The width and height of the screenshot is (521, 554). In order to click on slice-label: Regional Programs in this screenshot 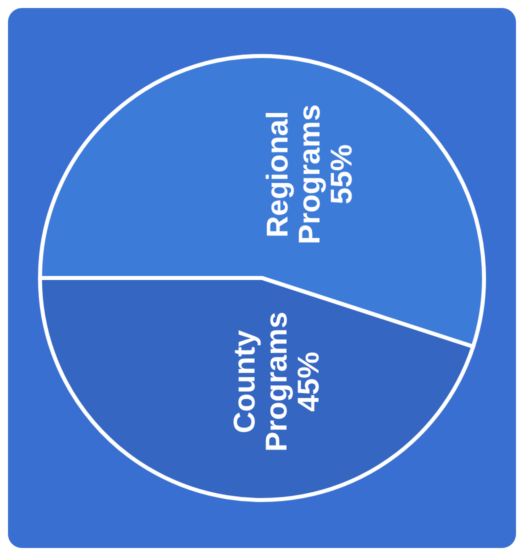, I will do `click(293, 174)`.